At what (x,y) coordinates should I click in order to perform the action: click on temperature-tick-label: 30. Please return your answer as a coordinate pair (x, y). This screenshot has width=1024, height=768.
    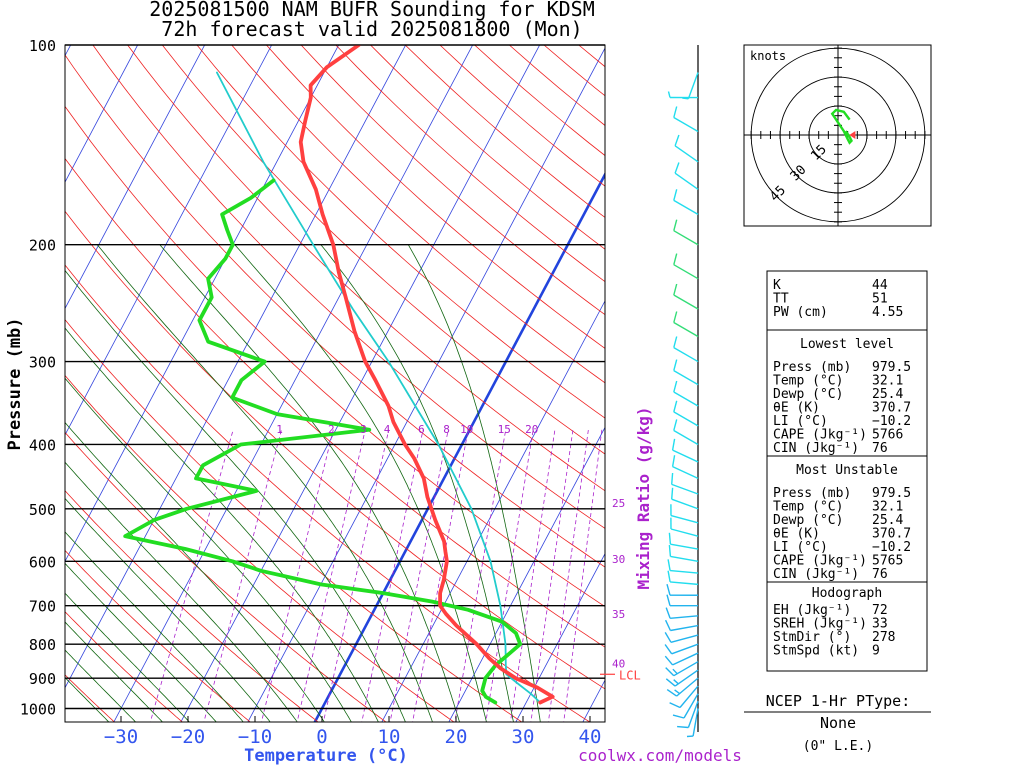
    Looking at the image, I should click on (523, 737).